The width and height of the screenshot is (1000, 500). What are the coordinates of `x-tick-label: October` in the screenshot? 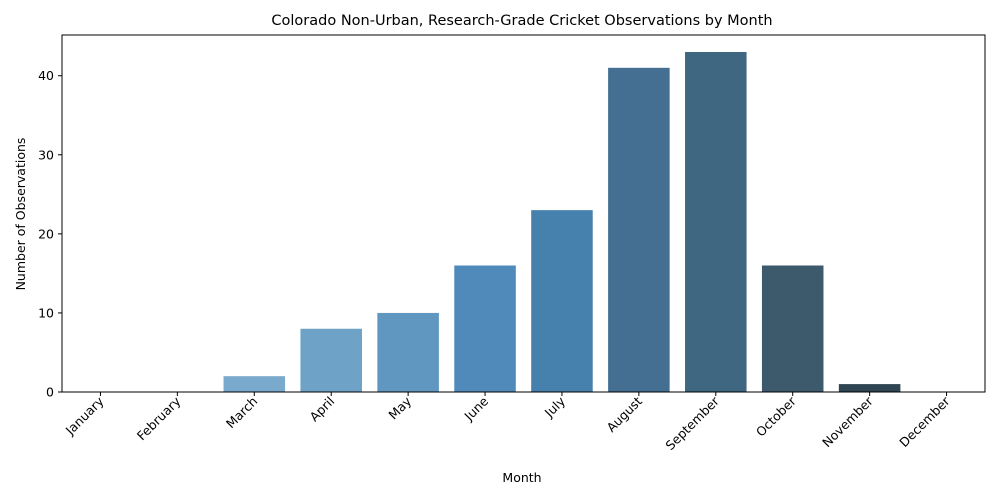 It's located at (776, 416).